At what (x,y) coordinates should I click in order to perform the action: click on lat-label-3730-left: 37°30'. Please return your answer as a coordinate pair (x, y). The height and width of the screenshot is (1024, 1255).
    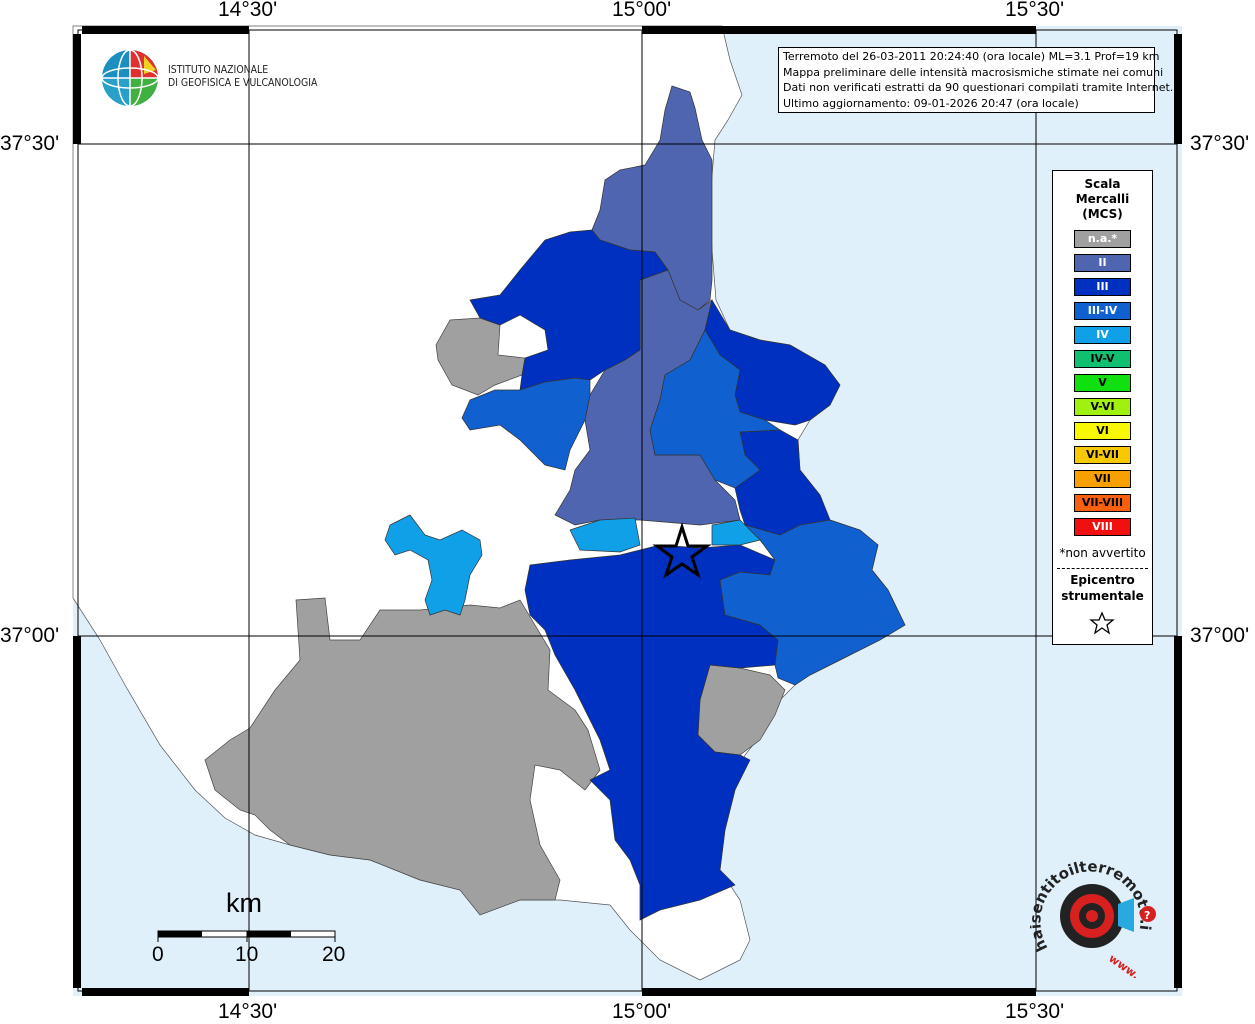
    Looking at the image, I should click on (30, 143).